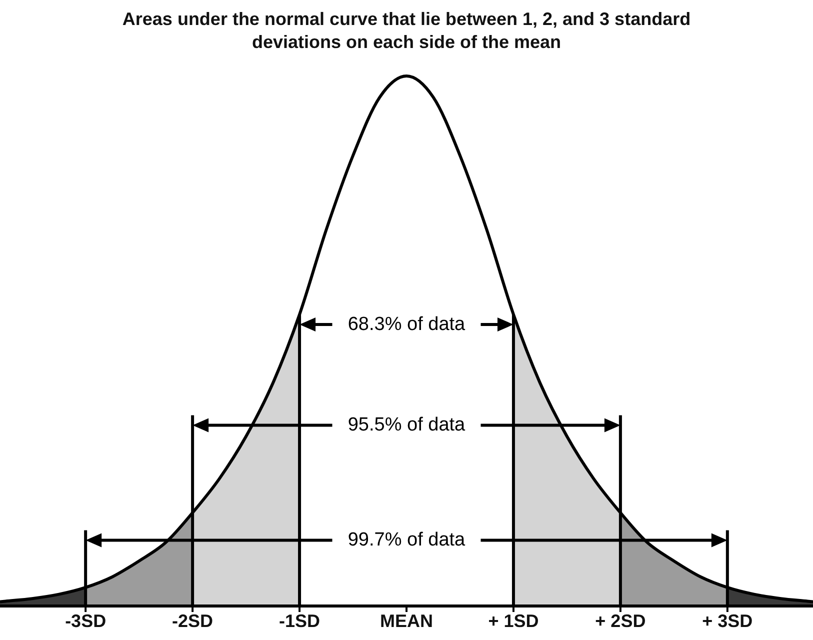 The height and width of the screenshot is (640, 813). Describe the element at coordinates (407, 540) in the screenshot. I see `annotation: 99.7% of data` at that location.